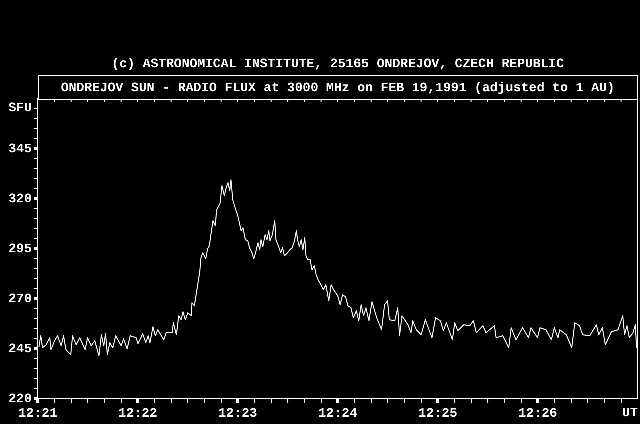 The image size is (640, 424). What do you see at coordinates (338, 64) in the screenshot?
I see `text: (c) ASTRONOMICAL INSTITUTE, 25165 ONDREJOV, CZECH REPUBLIC` at bounding box center [338, 64].